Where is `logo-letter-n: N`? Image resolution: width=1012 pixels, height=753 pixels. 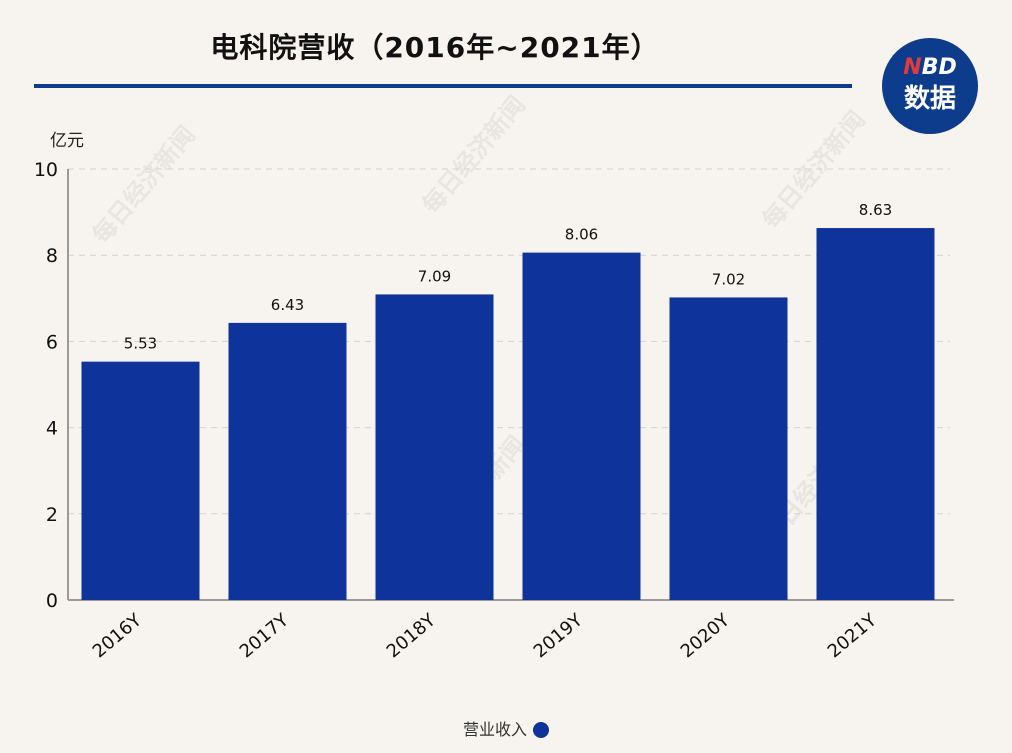 logo-letter-n: N is located at coordinates (912, 67).